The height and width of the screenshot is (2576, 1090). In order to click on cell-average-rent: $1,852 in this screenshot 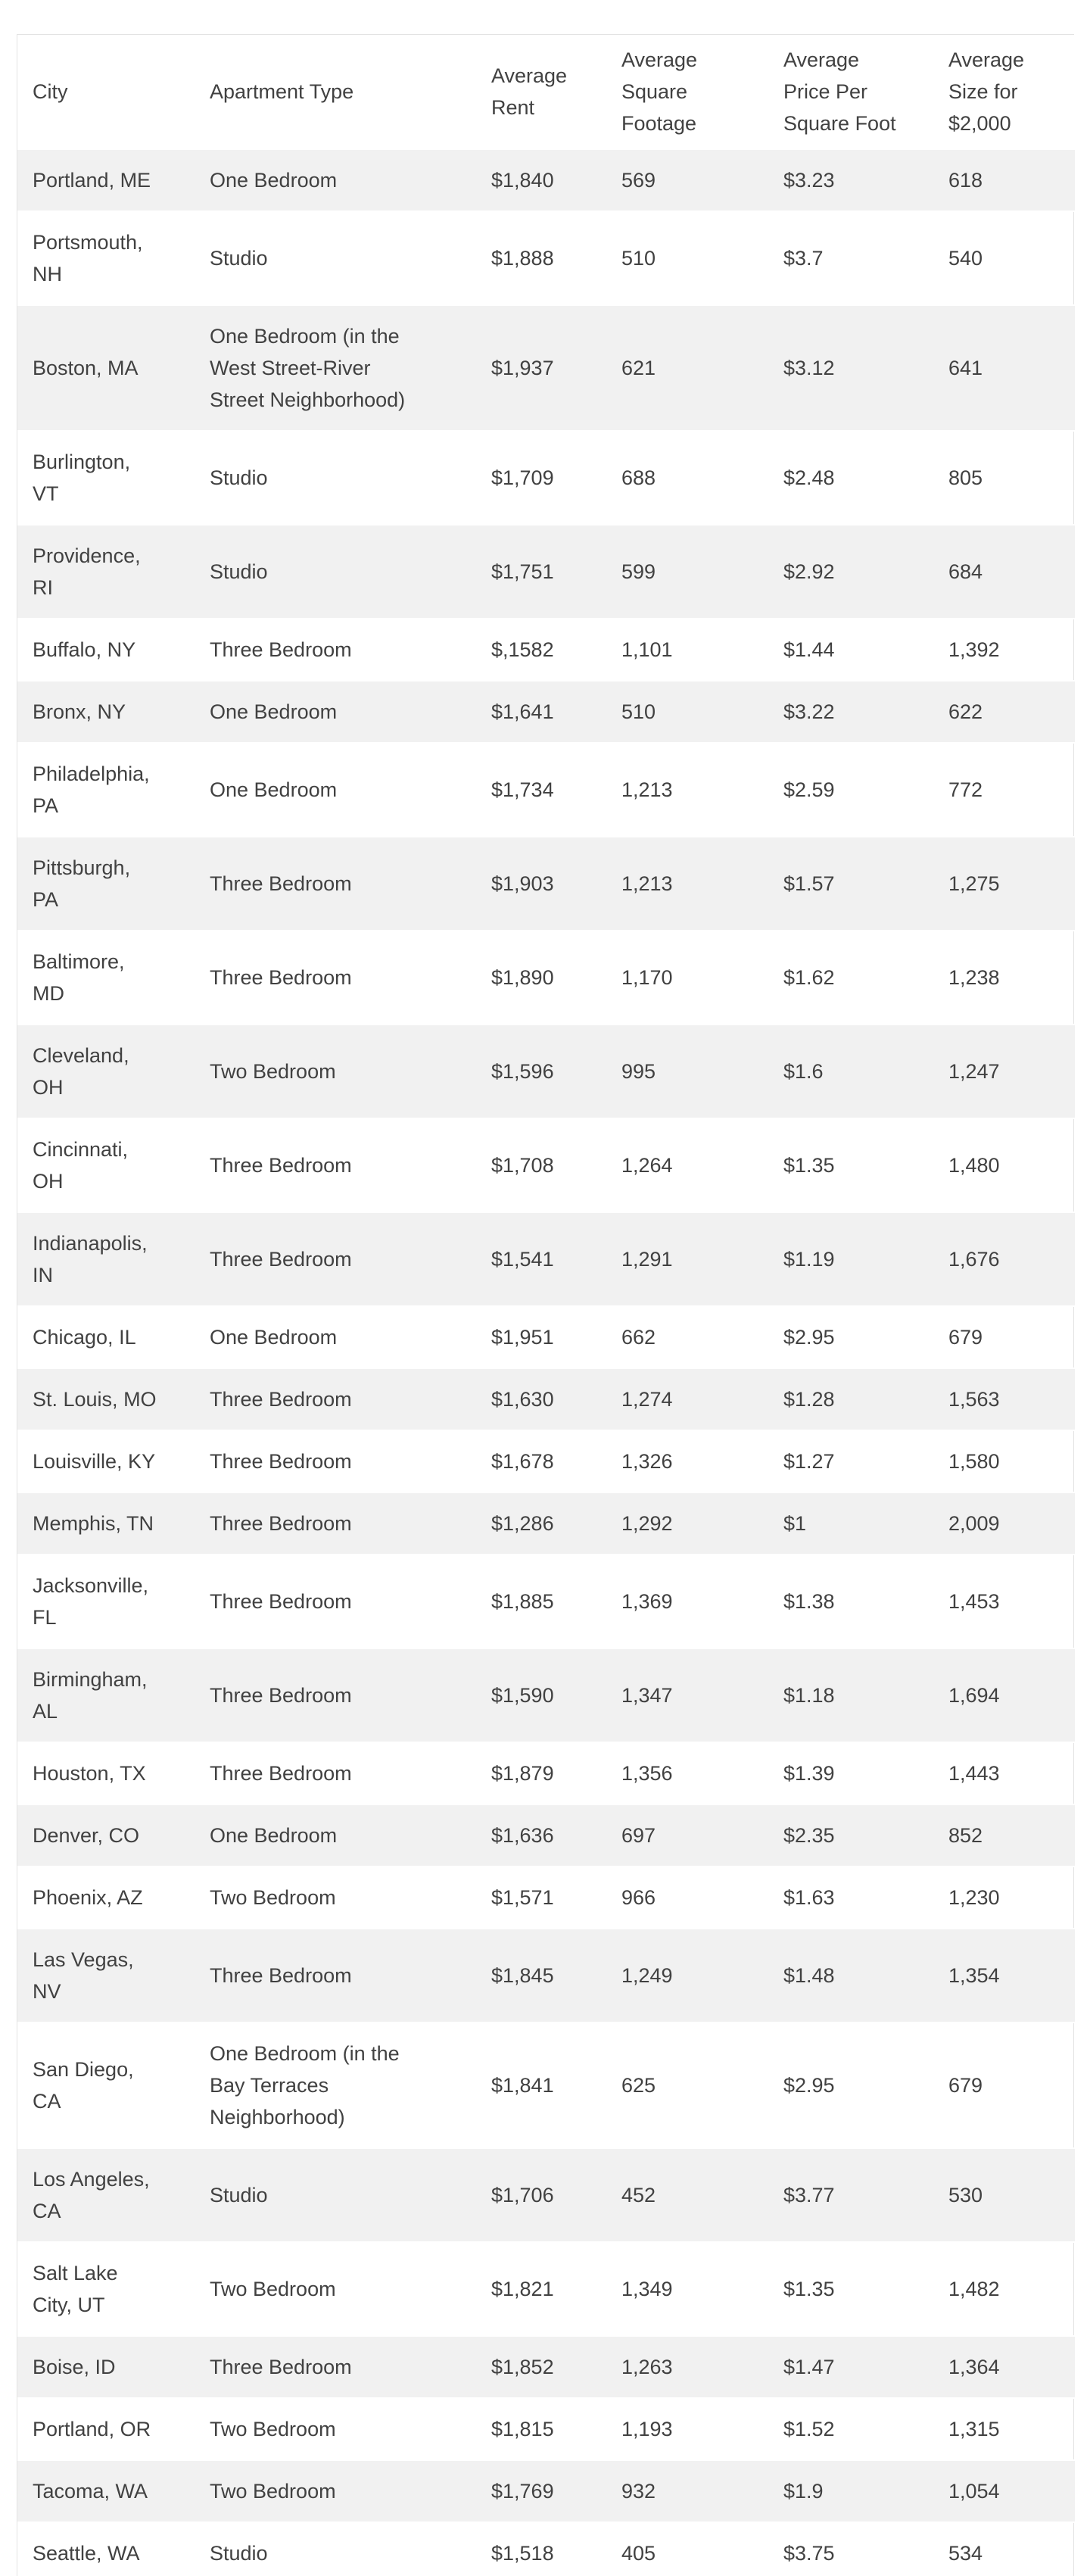, I will do `click(522, 2367)`.